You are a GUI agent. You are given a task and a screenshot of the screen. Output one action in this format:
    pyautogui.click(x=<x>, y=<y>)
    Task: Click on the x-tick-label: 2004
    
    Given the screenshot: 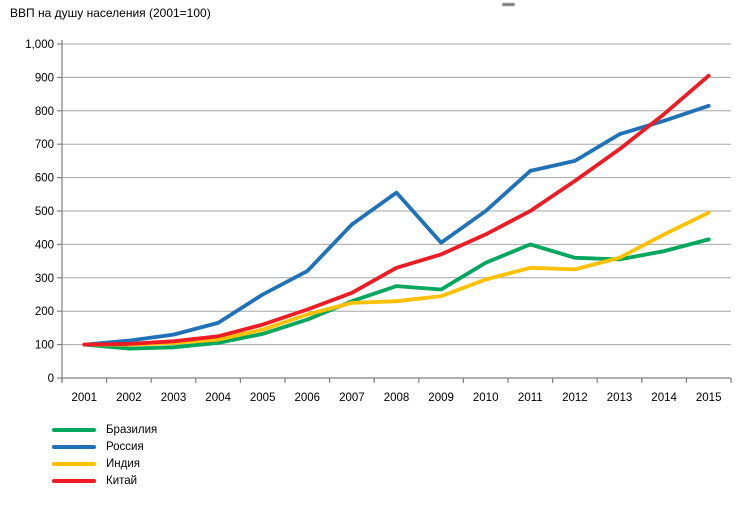 What is the action you would take?
    pyautogui.click(x=218, y=398)
    